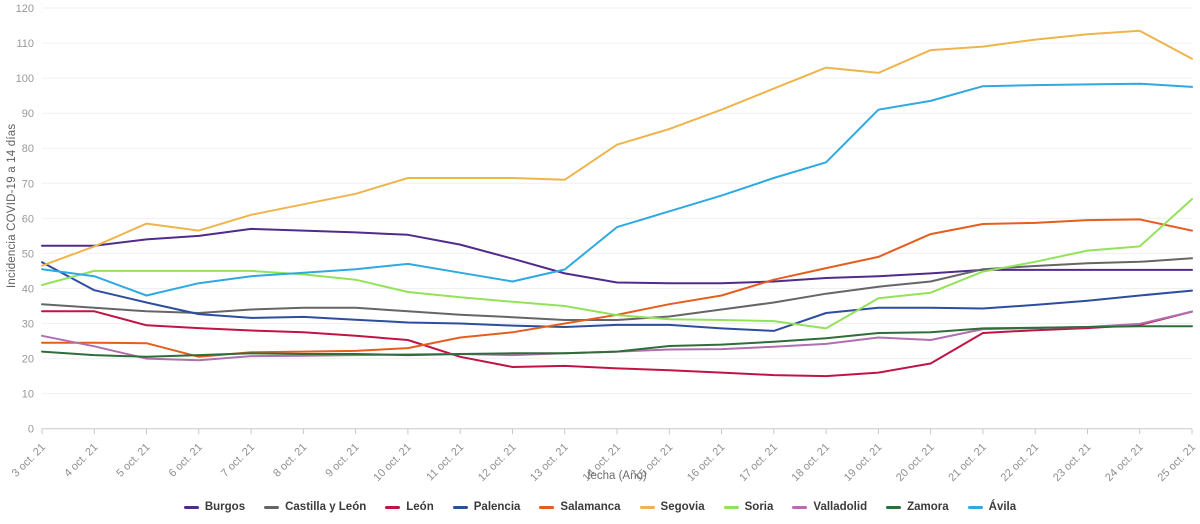  I want to click on legend-item-burgos: Burgos, so click(214, 507).